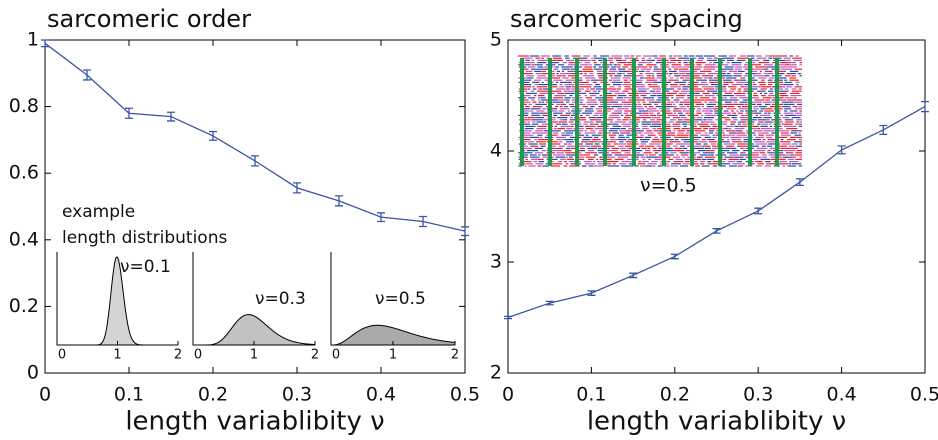 Image resolution: width=938 pixels, height=440 pixels. I want to click on chart-title: sarcomeric order, so click(149, 19).